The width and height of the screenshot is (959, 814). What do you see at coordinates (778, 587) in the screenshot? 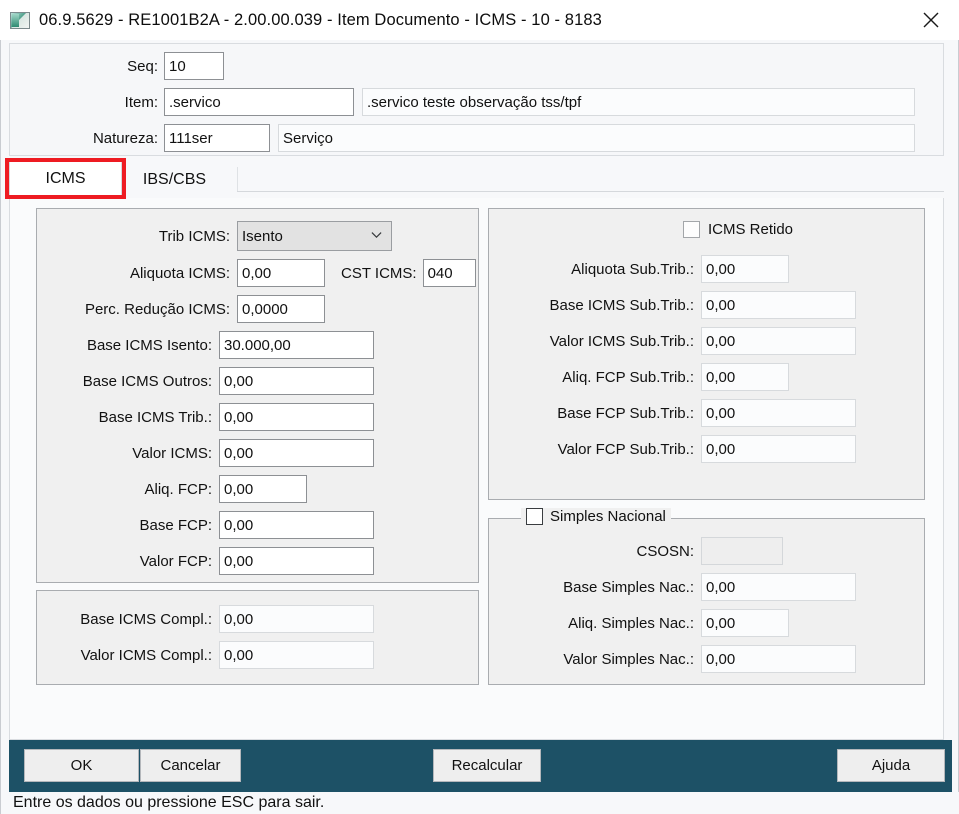
I see `base-simples-nac-value: 0,00` at bounding box center [778, 587].